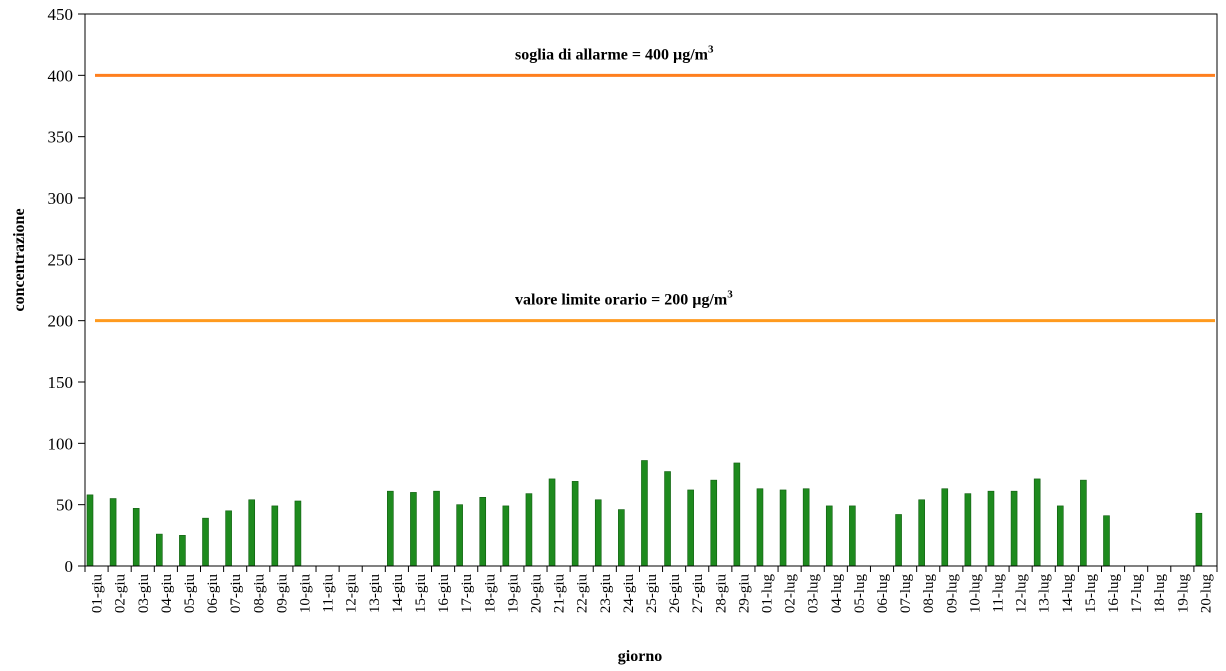 This screenshot has height=671, width=1226. What do you see at coordinates (721, 594) in the screenshot?
I see `x-tick-label: 28-giu` at bounding box center [721, 594].